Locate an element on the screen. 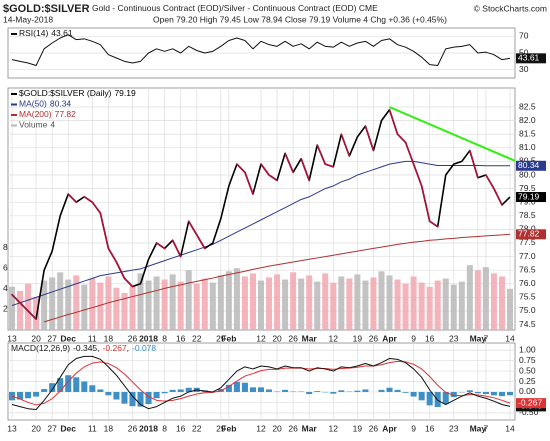  legend-value: 80.34 is located at coordinates (61, 104).